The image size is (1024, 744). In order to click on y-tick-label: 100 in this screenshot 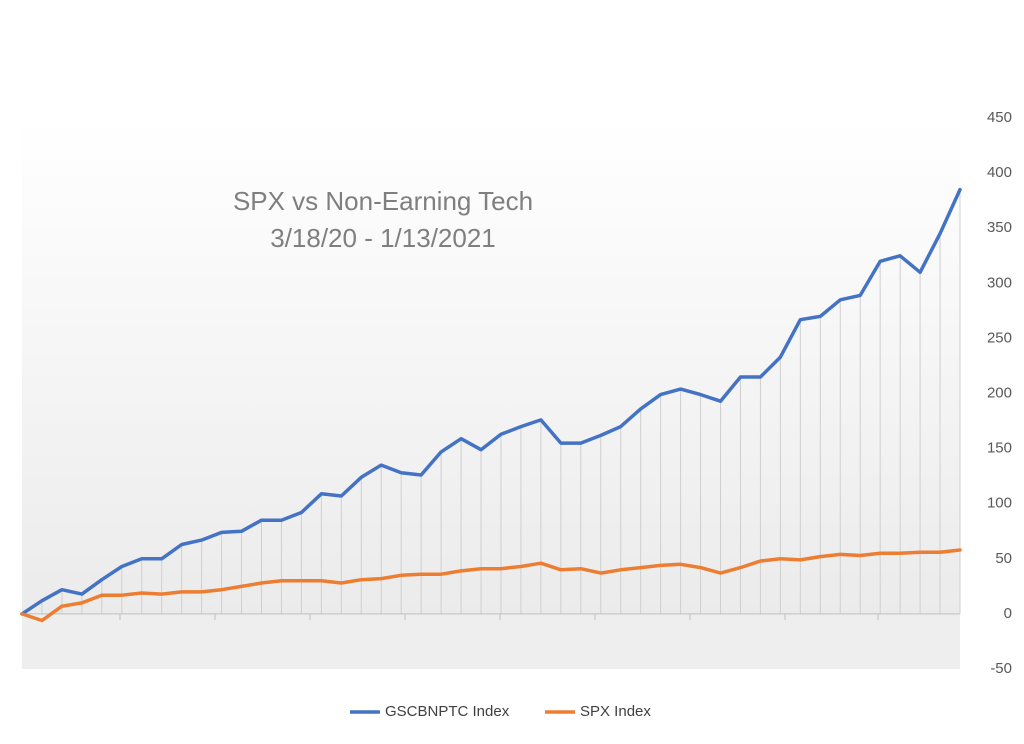, I will do `click(999, 503)`.